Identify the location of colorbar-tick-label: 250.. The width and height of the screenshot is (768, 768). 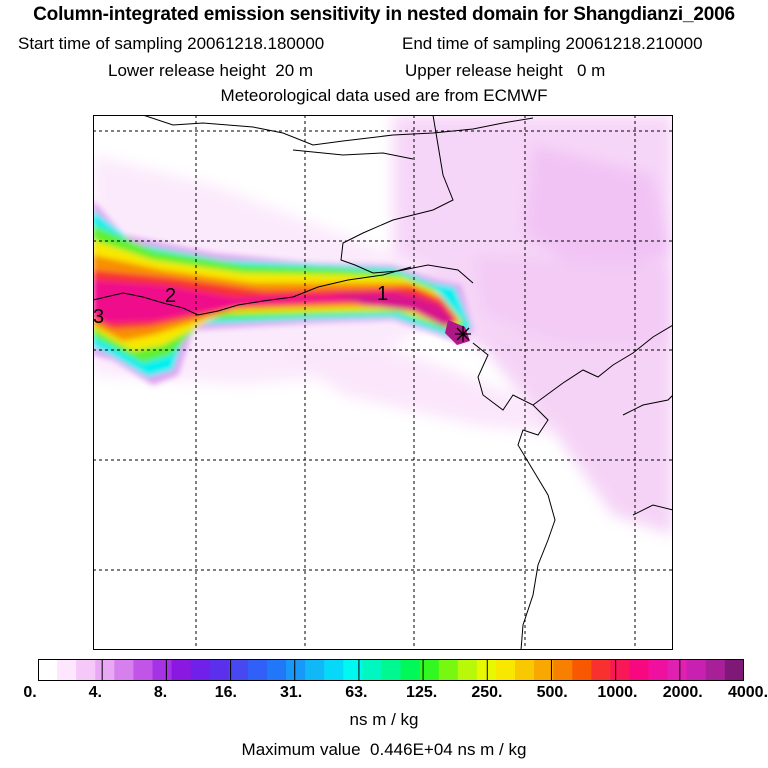
(487, 692).